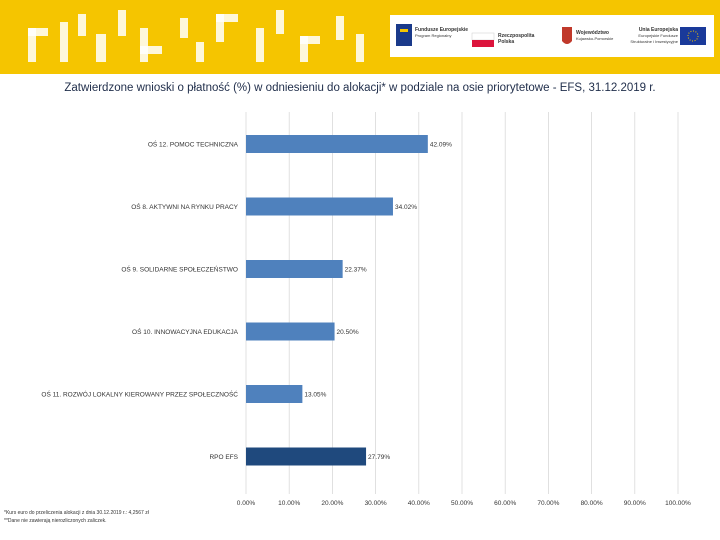 The image size is (720, 540). What do you see at coordinates (289, 503) in the screenshot?
I see `x-tick-label: 10.00%` at bounding box center [289, 503].